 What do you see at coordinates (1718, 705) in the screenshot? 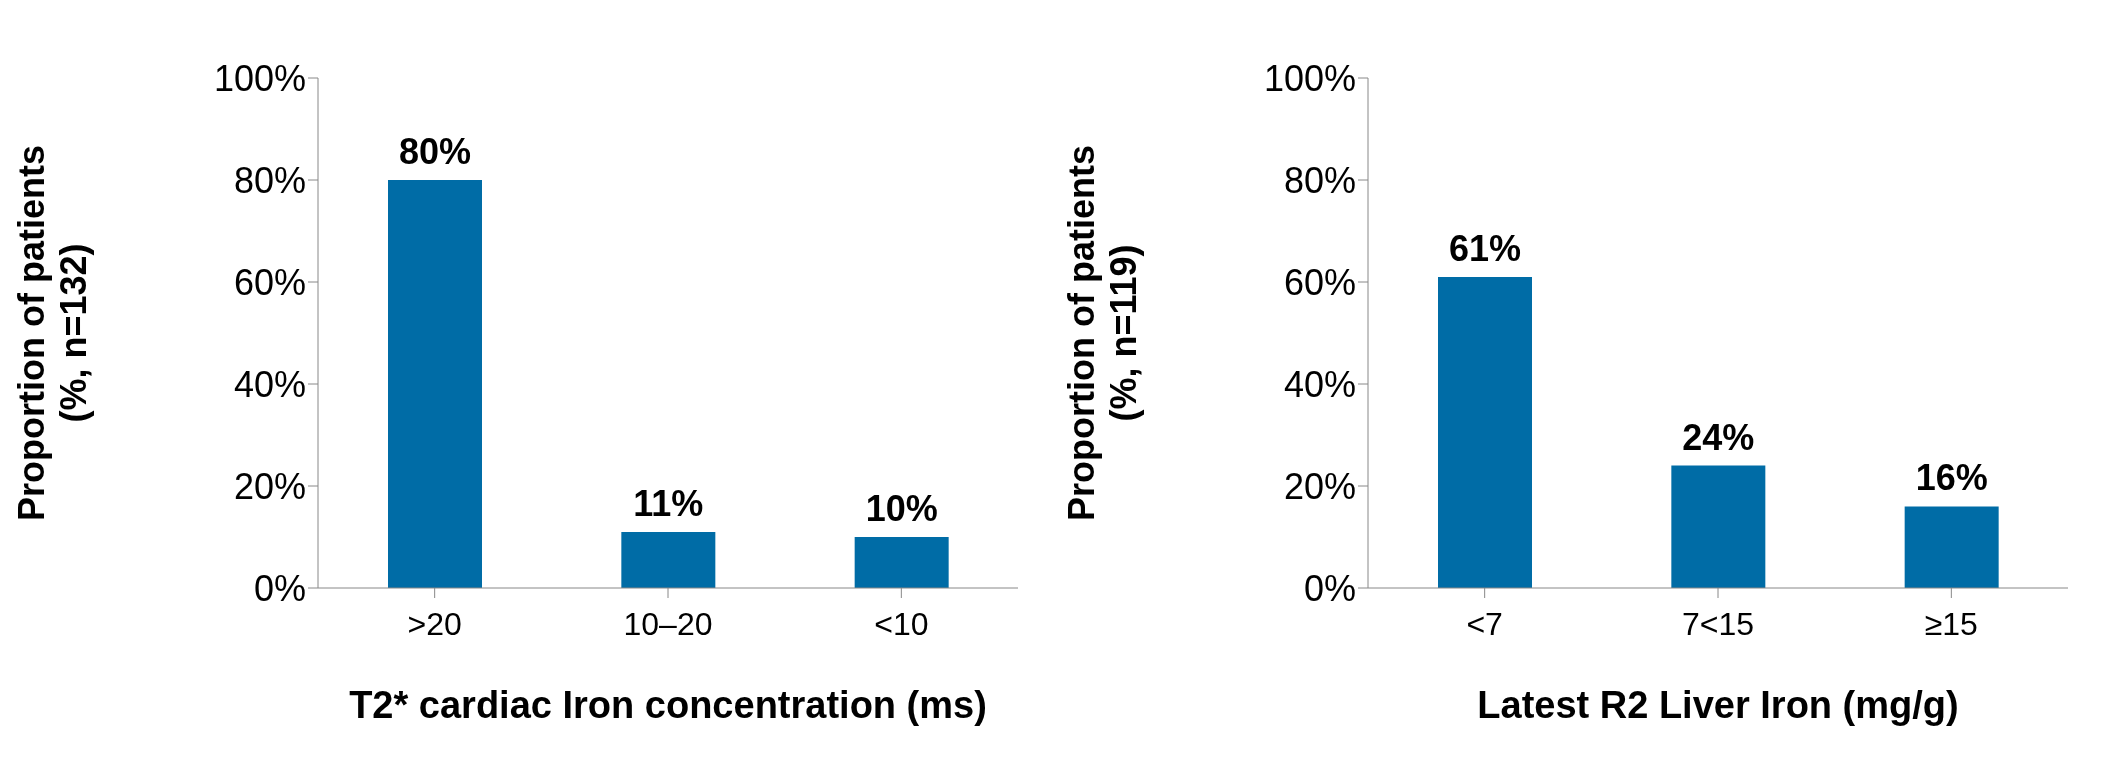
I see `x-axis-title: Latest R2 Liver Iron (mg/g)` at bounding box center [1718, 705].